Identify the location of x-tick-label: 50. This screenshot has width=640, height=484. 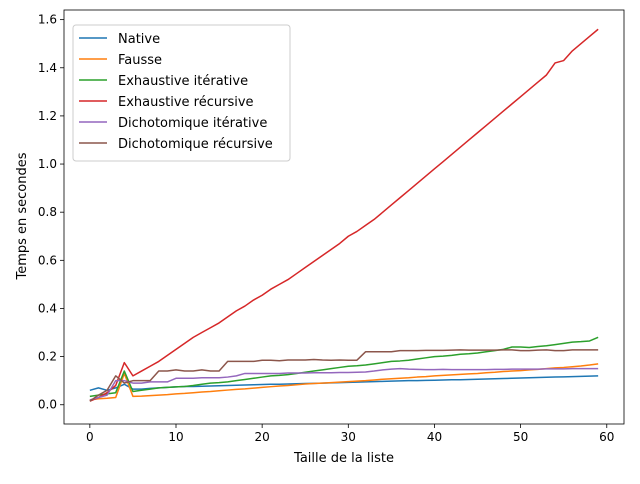
(520, 437).